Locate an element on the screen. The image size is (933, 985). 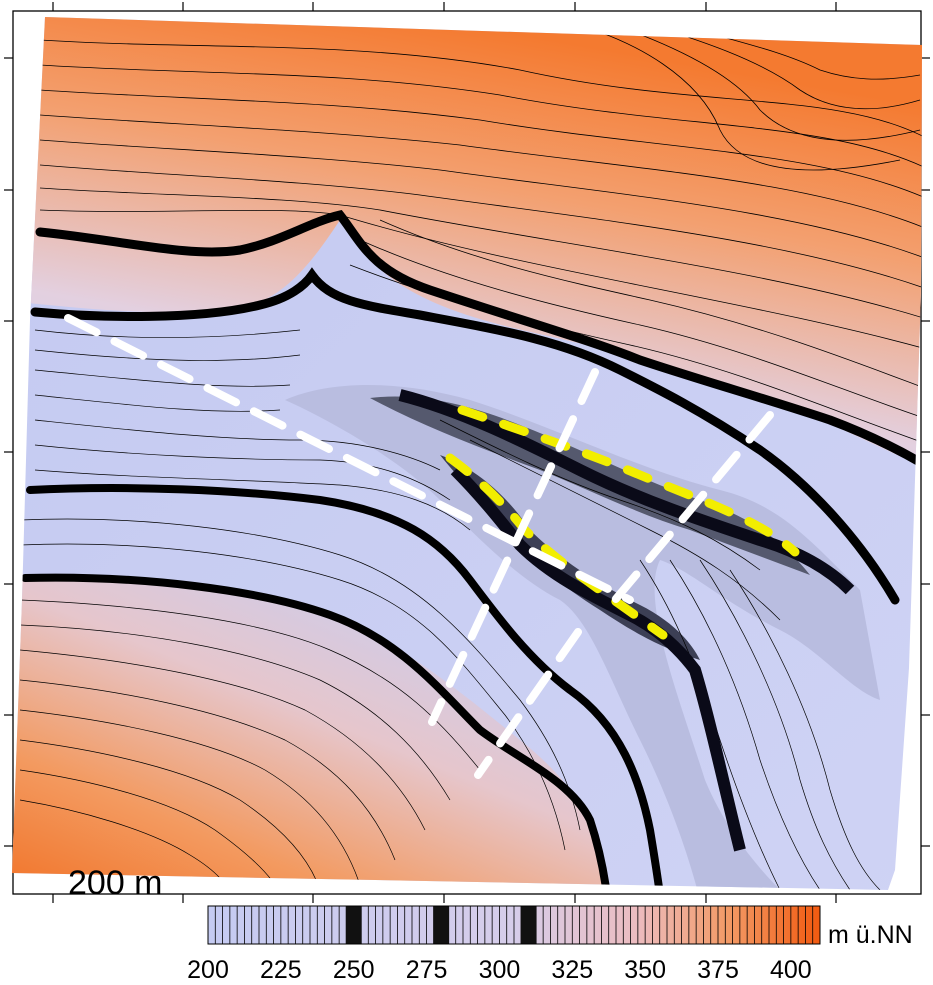
colorbar-tick-label: 375 is located at coordinates (718, 970).